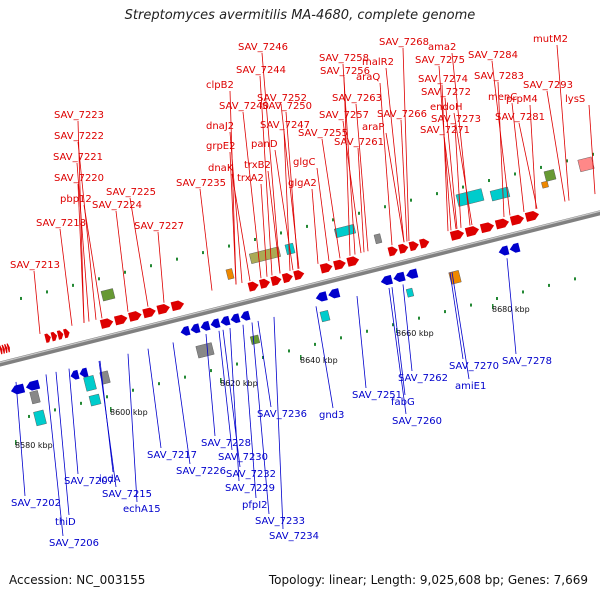 The height and width of the screenshot is (600, 600). What do you see at coordinates (373, 127) in the screenshot?
I see `forward-gene-label: araP` at bounding box center [373, 127].